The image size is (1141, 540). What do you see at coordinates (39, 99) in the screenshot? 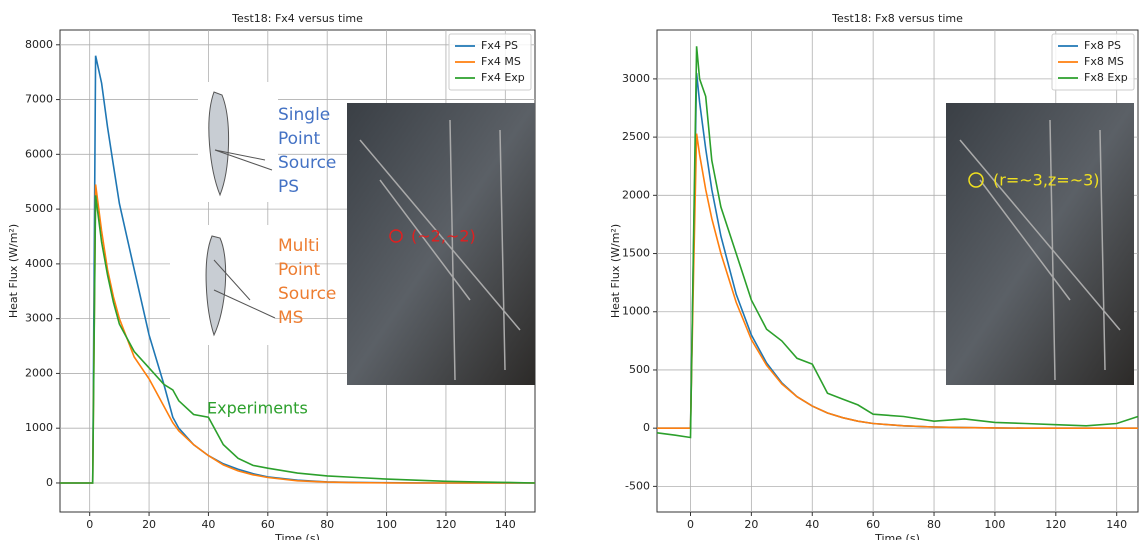
I see `y-tick-label: 7000` at bounding box center [39, 99].